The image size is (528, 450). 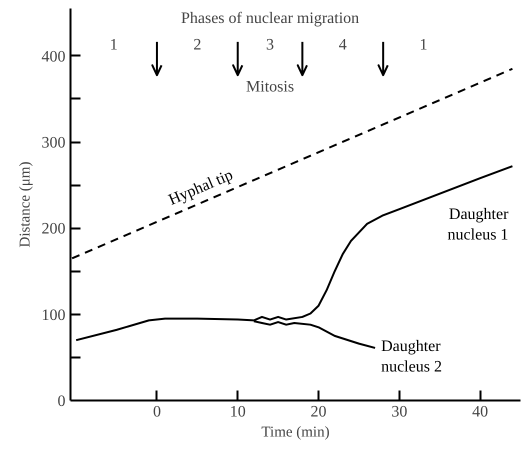 I want to click on annotation: 2, so click(x=197, y=45).